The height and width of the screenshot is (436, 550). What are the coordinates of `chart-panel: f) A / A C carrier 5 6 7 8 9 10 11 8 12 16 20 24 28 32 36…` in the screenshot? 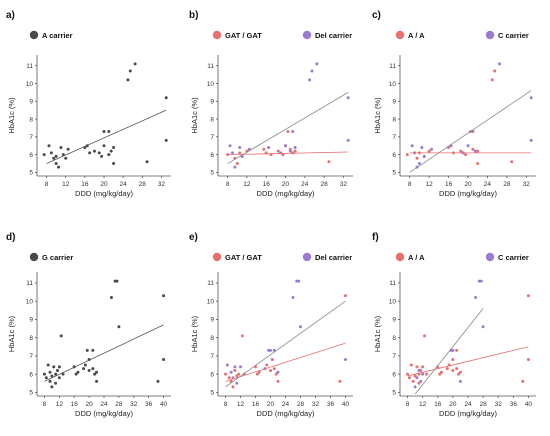 It's located at (454, 325).